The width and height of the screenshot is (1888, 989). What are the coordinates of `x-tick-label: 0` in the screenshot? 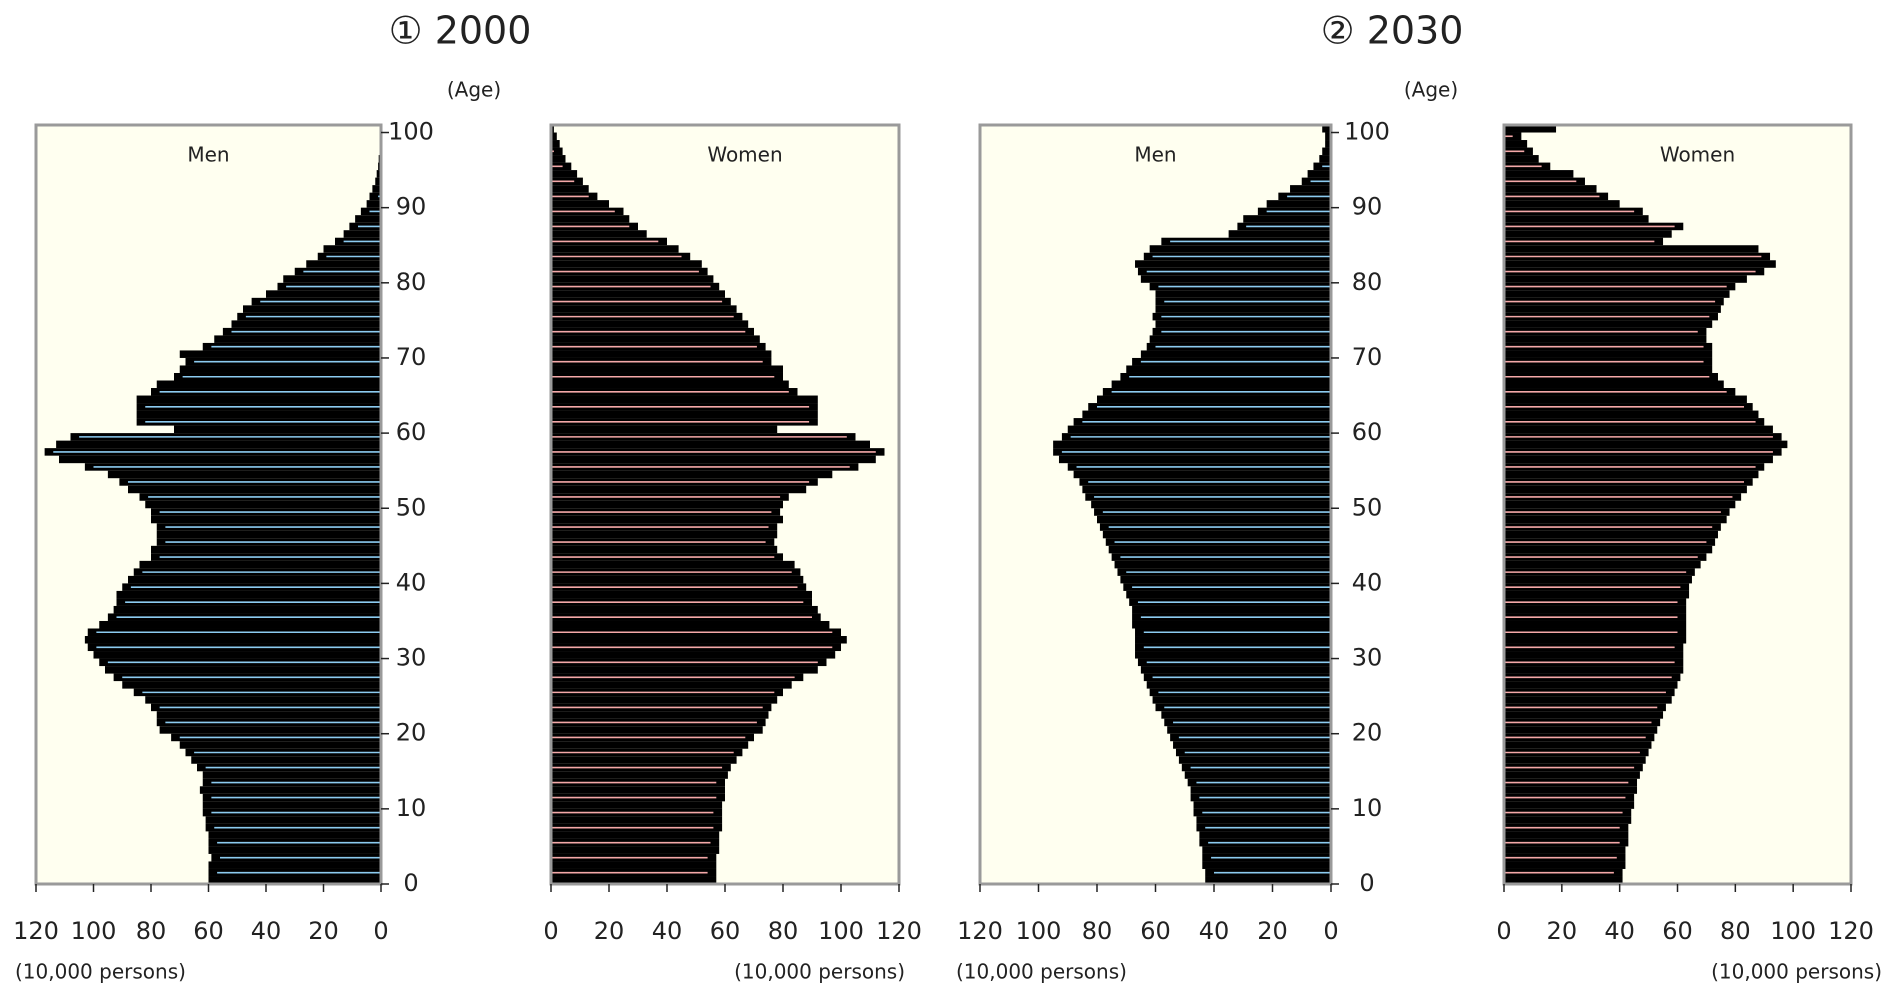 It's located at (1503, 931).